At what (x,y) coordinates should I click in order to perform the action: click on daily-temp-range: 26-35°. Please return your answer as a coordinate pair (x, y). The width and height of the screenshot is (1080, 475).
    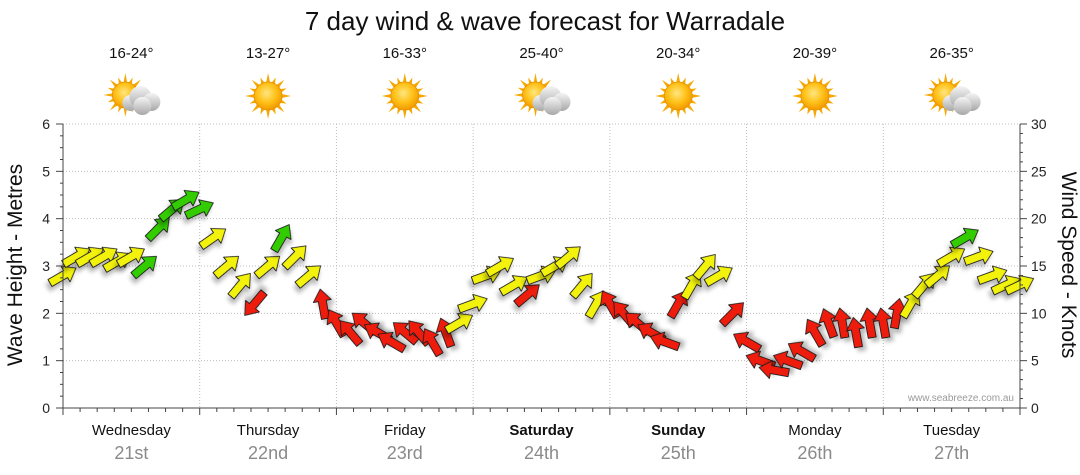
    Looking at the image, I should click on (951, 53).